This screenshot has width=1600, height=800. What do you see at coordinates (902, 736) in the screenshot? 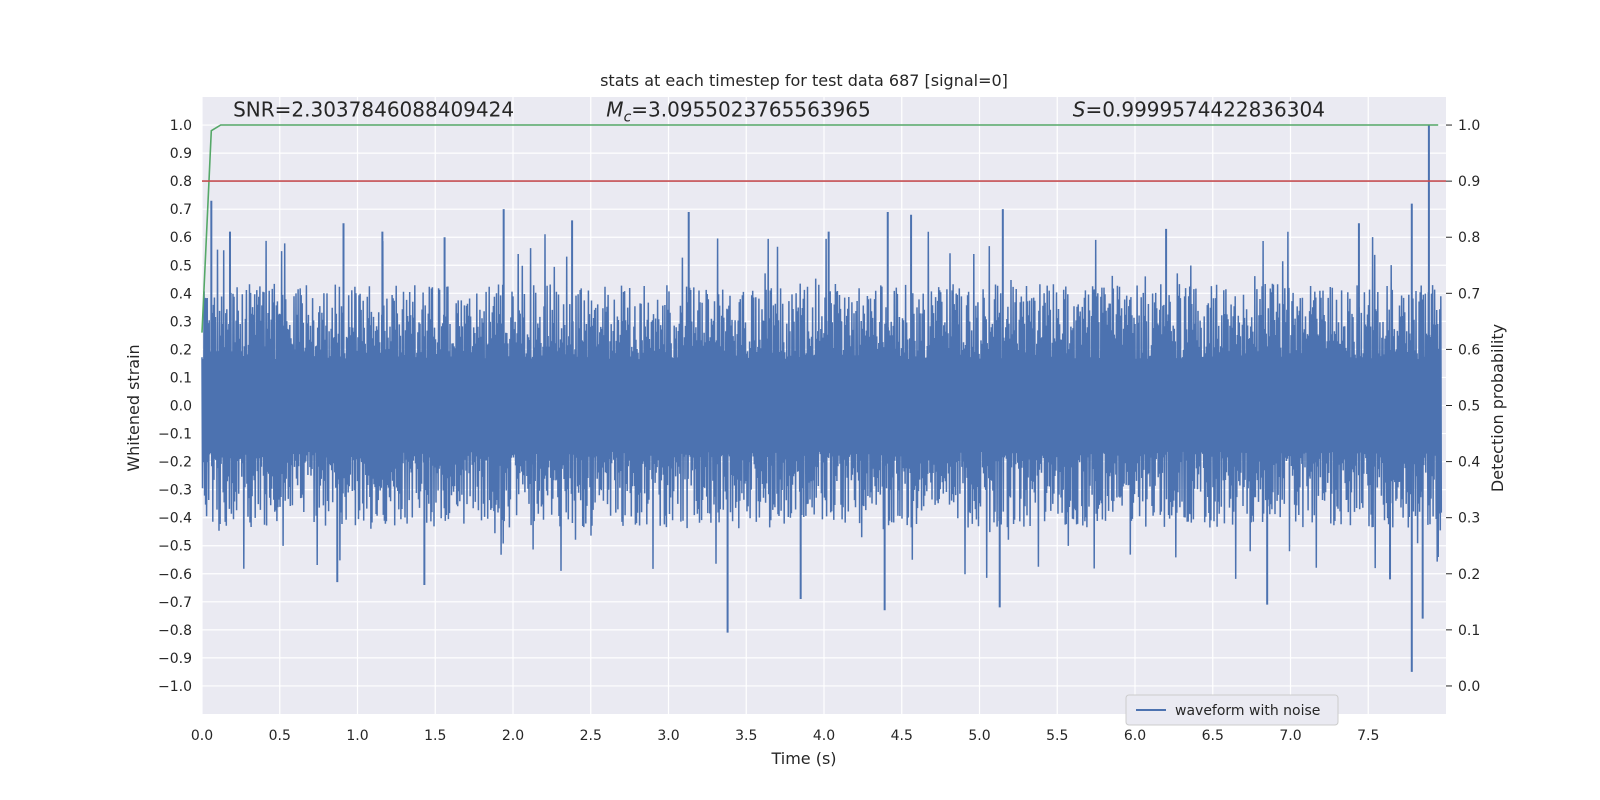
I see `x-tick-label: 4.5` at bounding box center [902, 736].